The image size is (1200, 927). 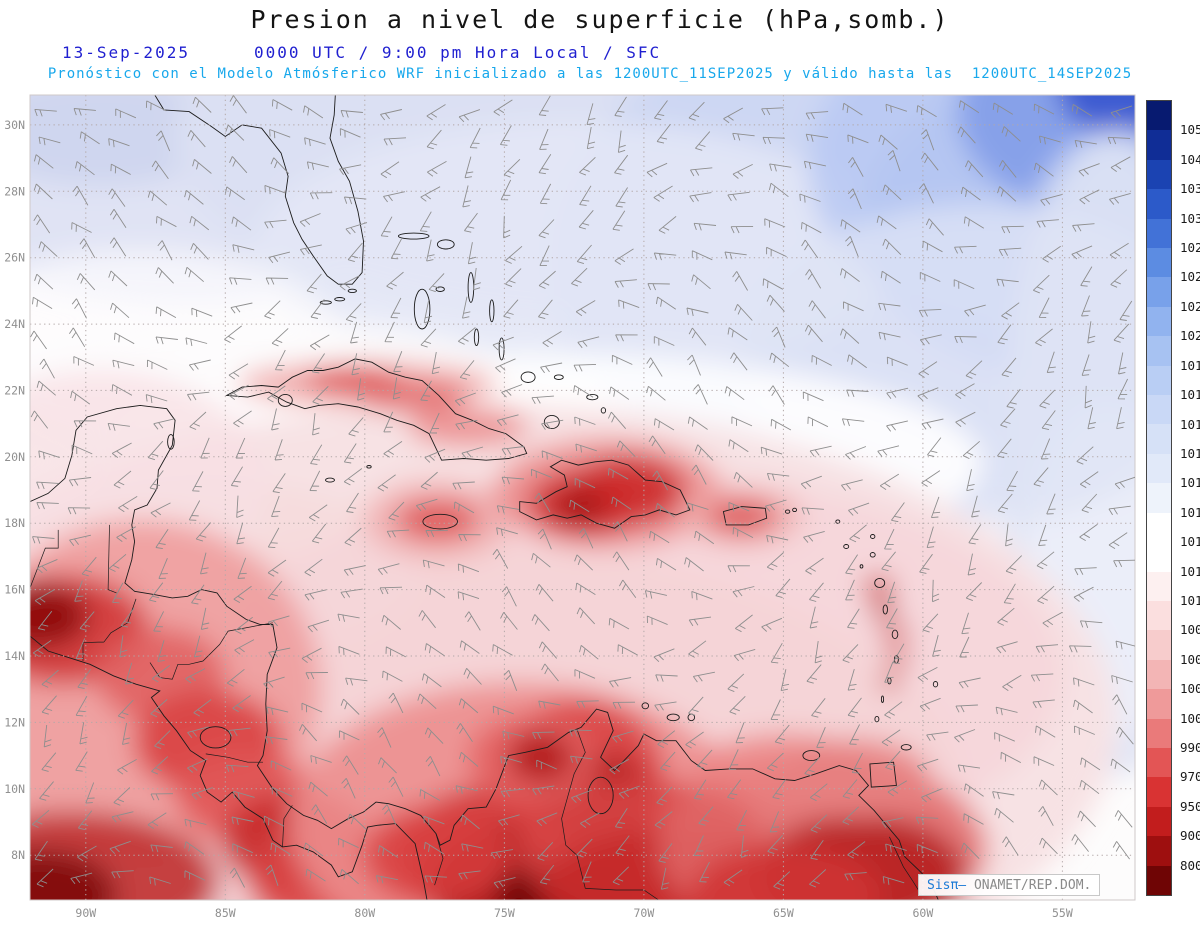 I want to click on lon-tick-label: 90W, so click(x=85, y=913).